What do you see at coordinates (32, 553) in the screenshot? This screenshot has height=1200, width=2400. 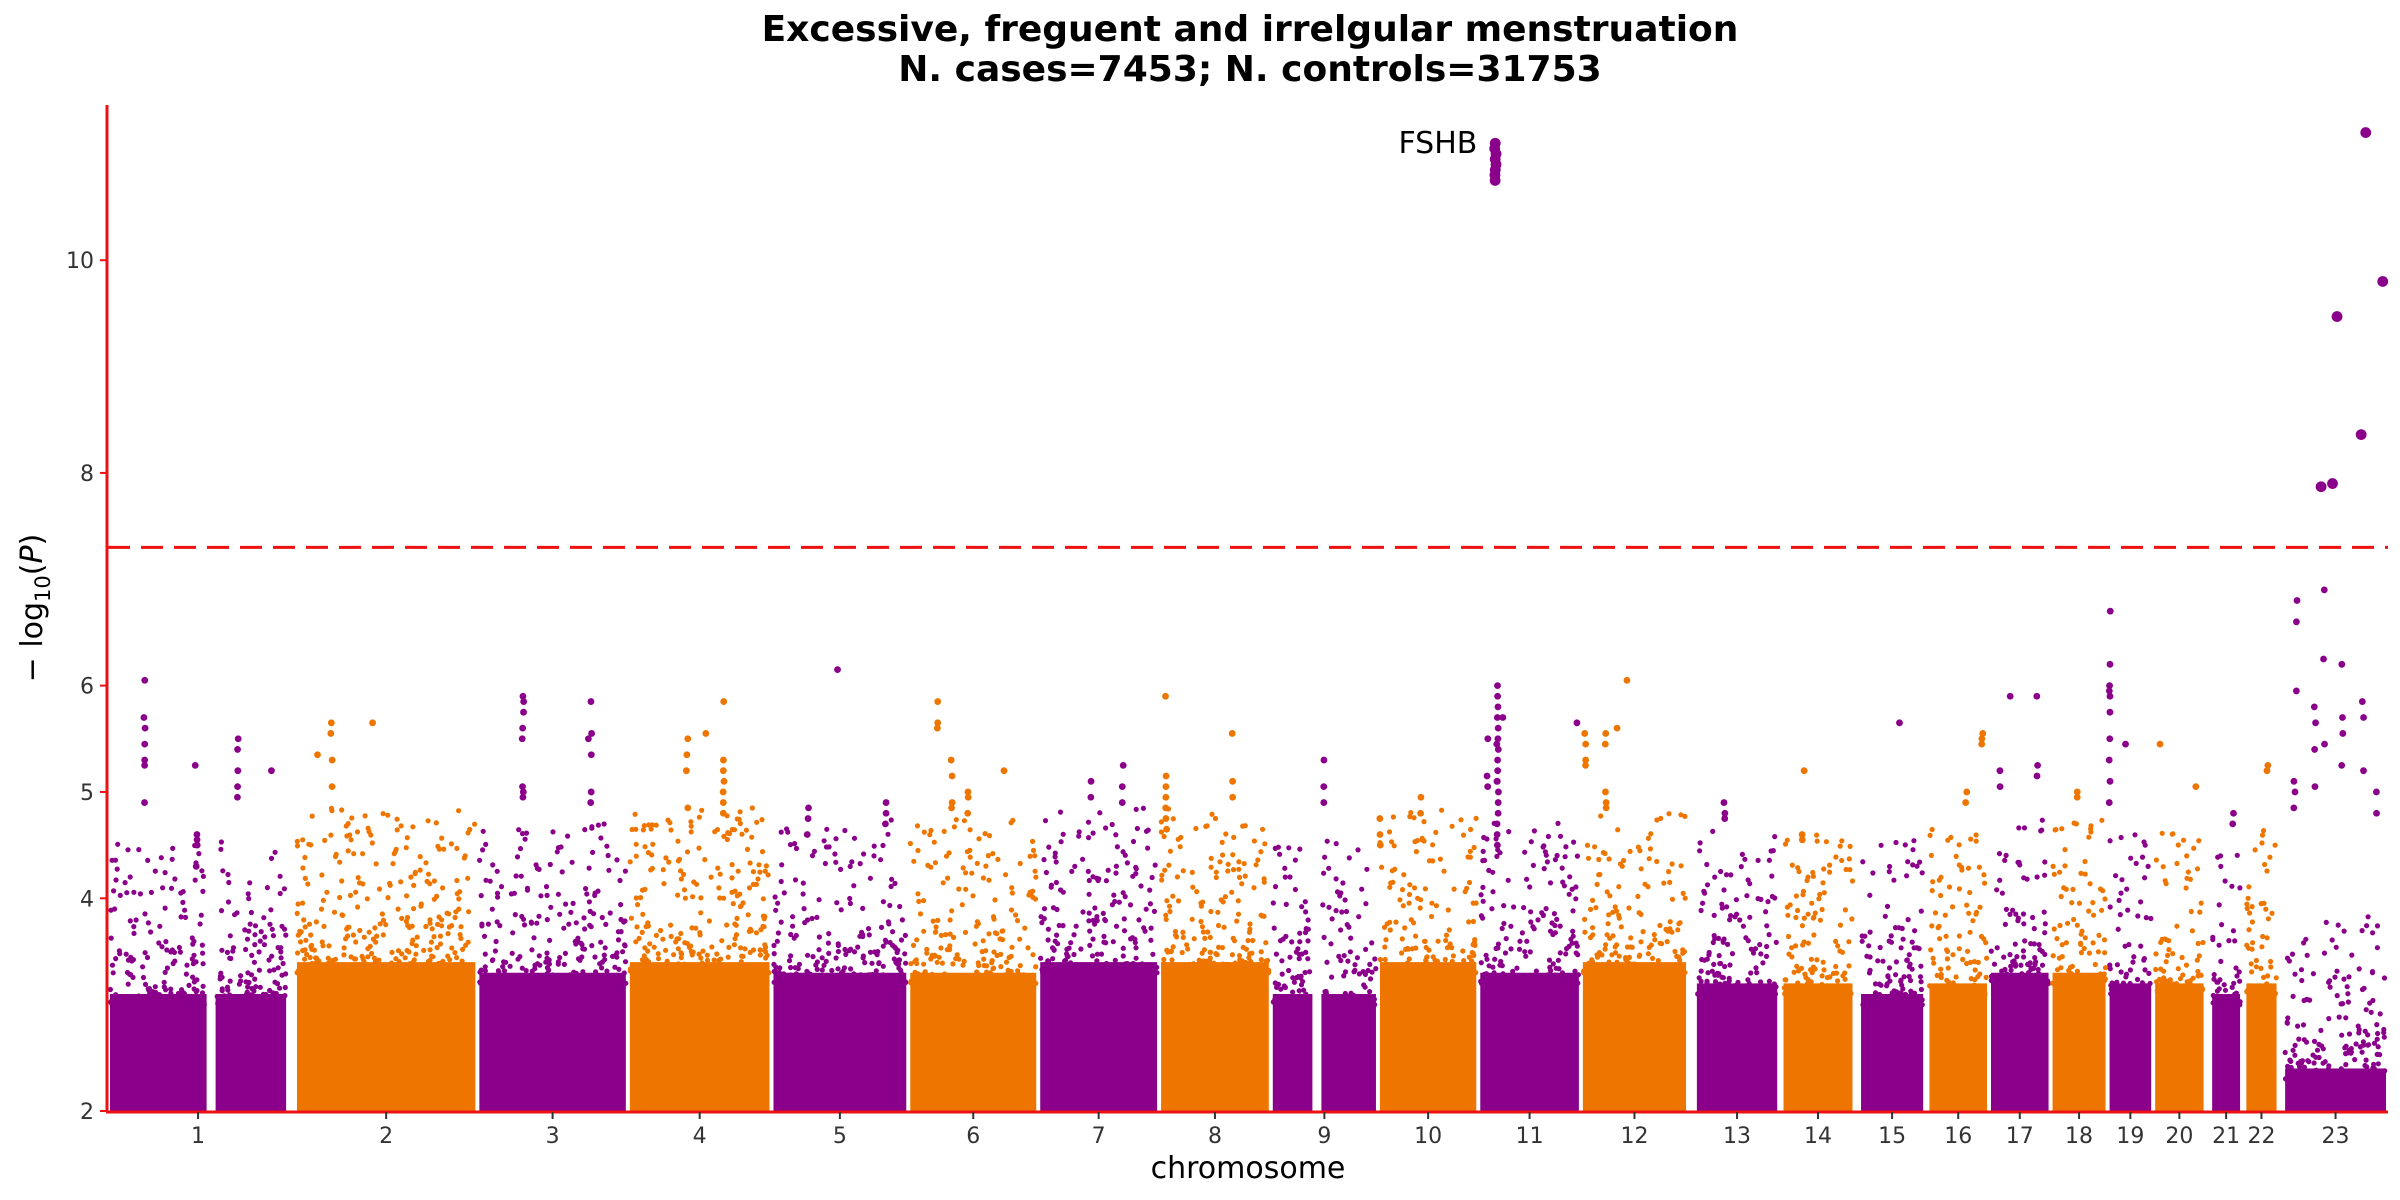 I see `y-axis-title-var: P` at bounding box center [32, 553].